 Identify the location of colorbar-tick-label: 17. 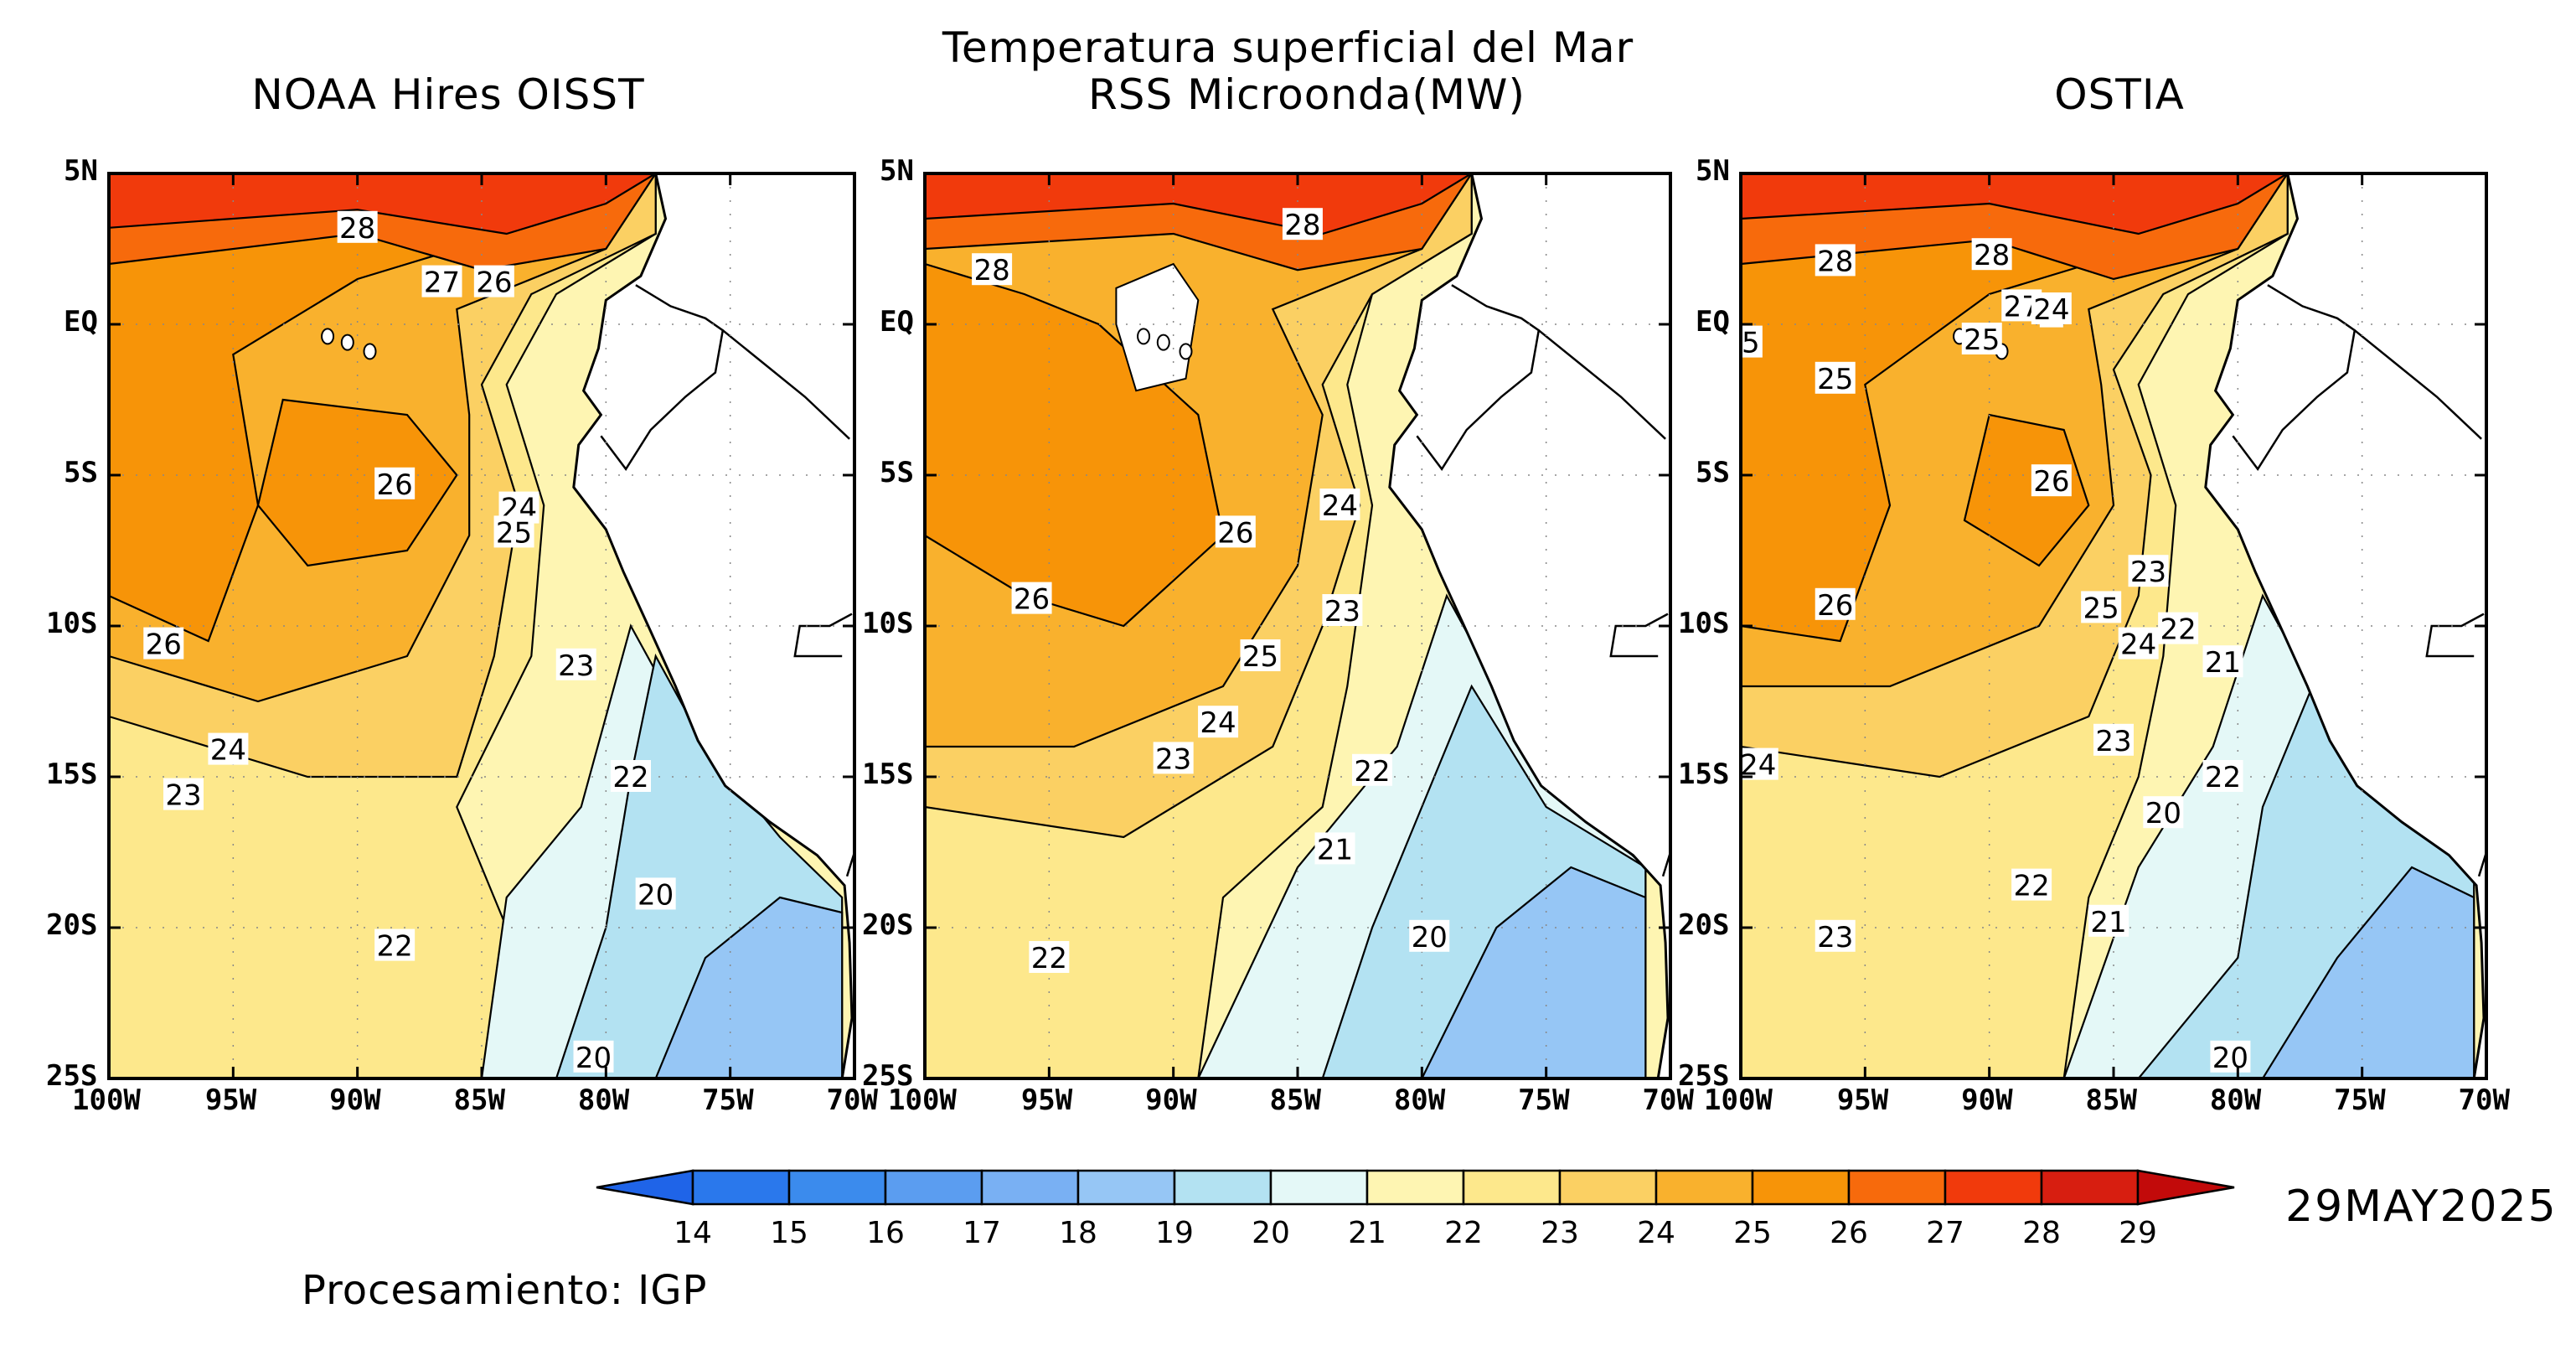
(982, 1233).